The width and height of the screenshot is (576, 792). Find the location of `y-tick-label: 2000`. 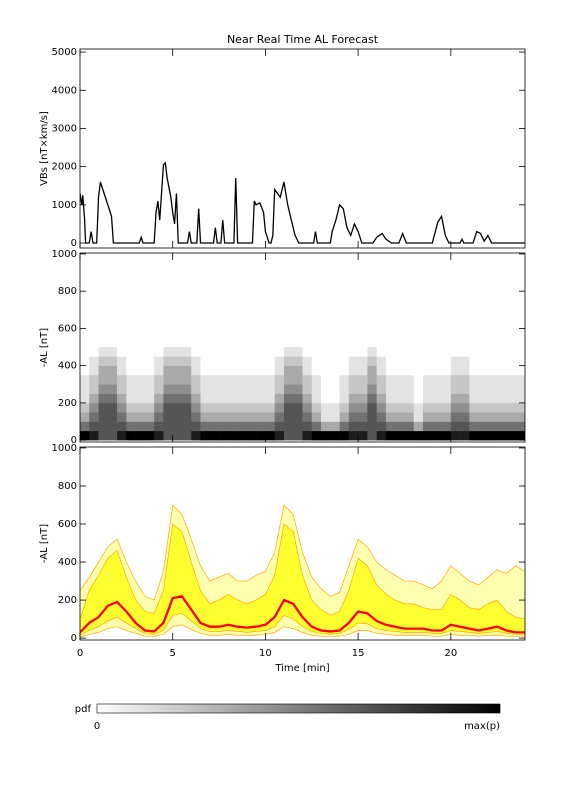

y-tick-label: 2000 is located at coordinates (64, 167).